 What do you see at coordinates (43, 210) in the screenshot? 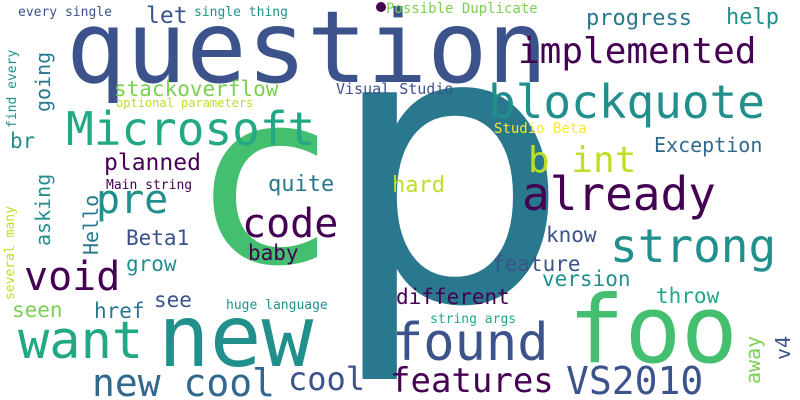
I see `word-asking: asking` at bounding box center [43, 210].